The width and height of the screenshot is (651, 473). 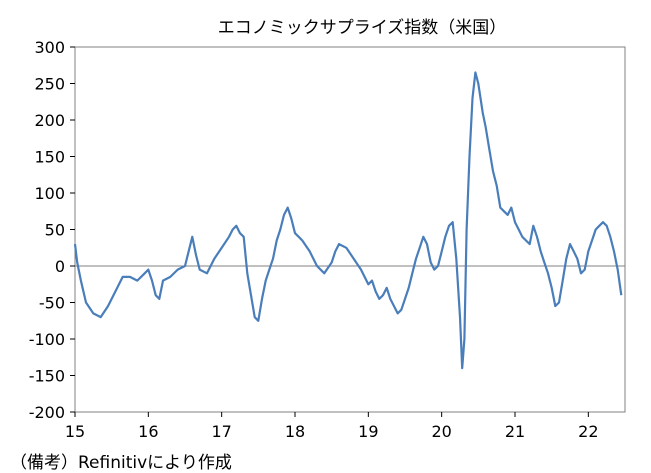 What do you see at coordinates (441, 431) in the screenshot?
I see `x-tick-label: 20` at bounding box center [441, 431].